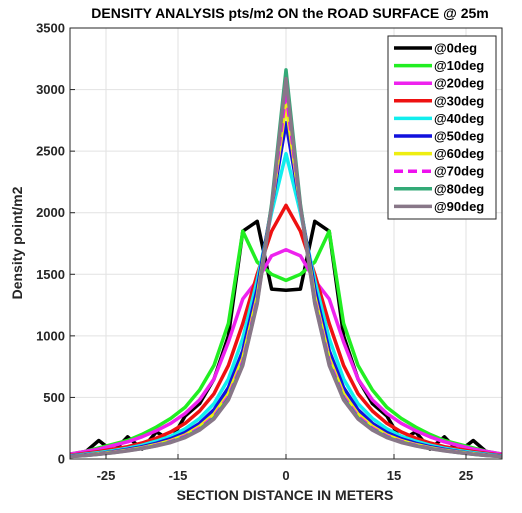 This screenshot has width=522, height=513. What do you see at coordinates (61, 459) in the screenshot?
I see `y-tick-label: 0` at bounding box center [61, 459].